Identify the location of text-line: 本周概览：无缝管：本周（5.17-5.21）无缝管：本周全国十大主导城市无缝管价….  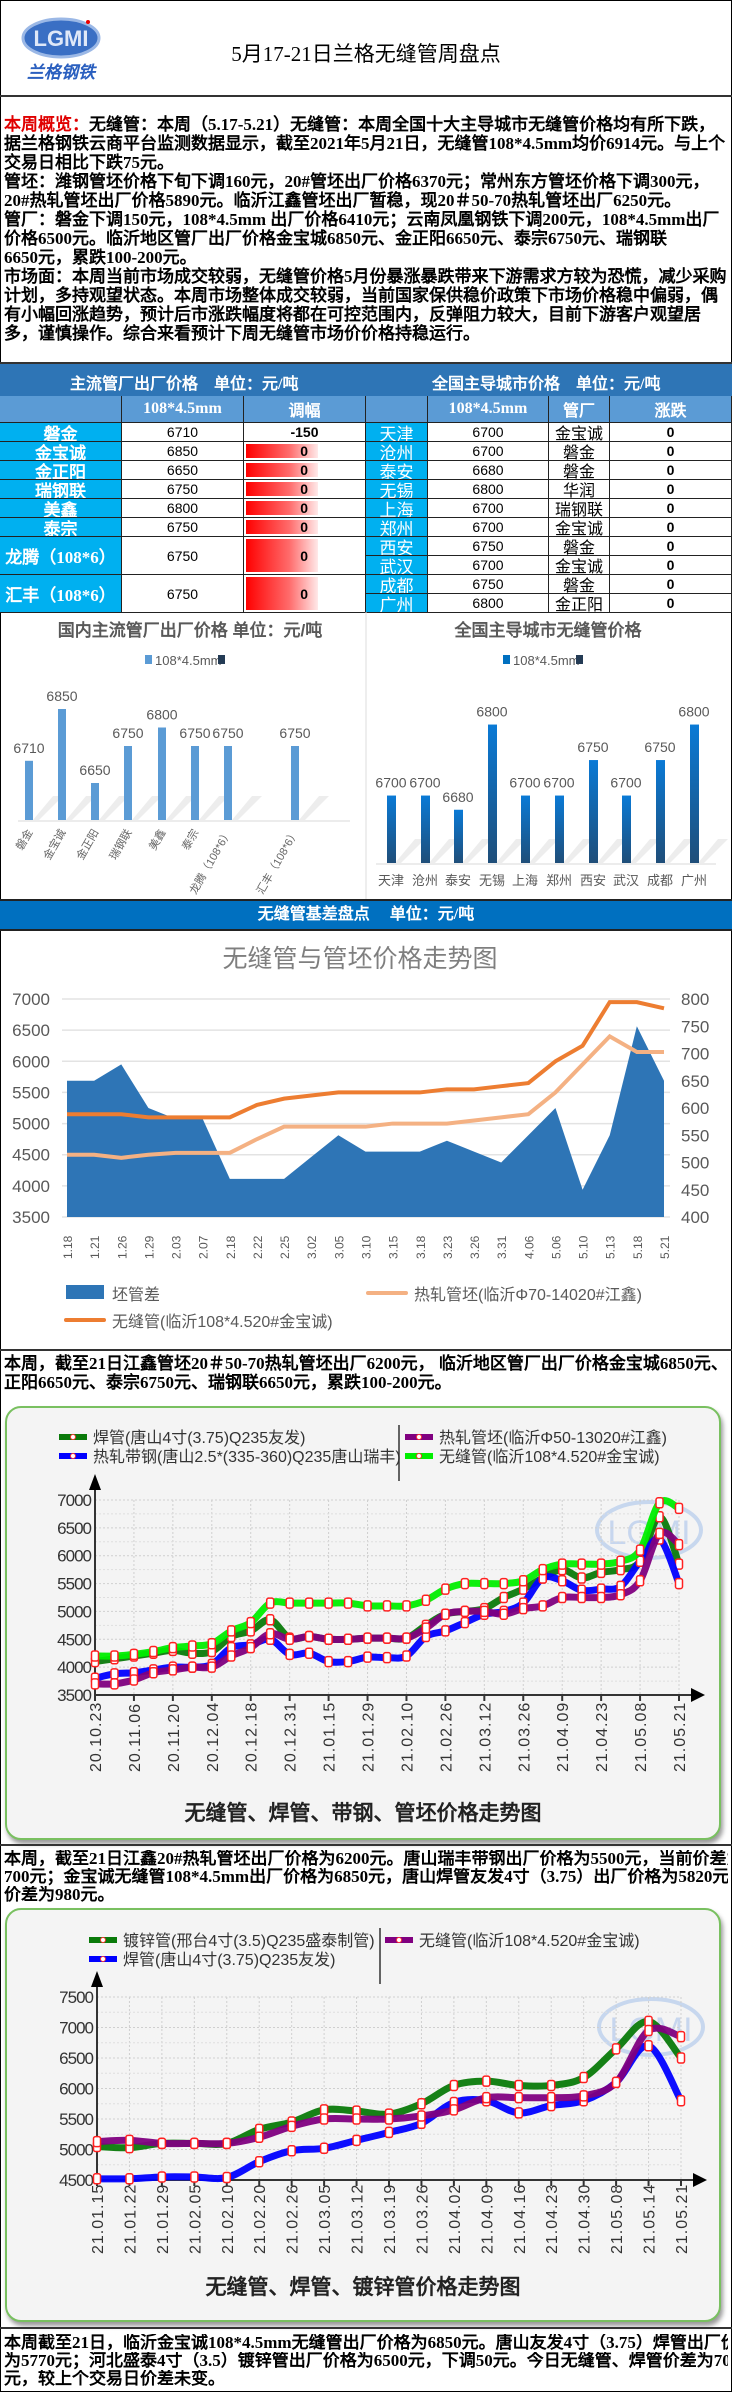
(366, 124).